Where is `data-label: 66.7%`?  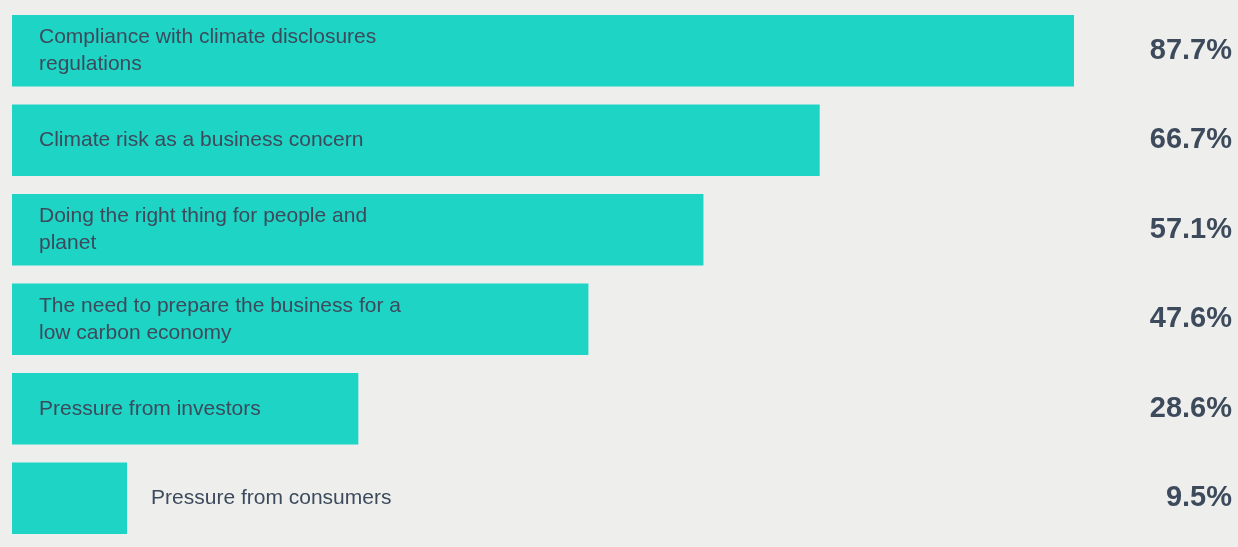 data-label: 66.7% is located at coordinates (1191, 138).